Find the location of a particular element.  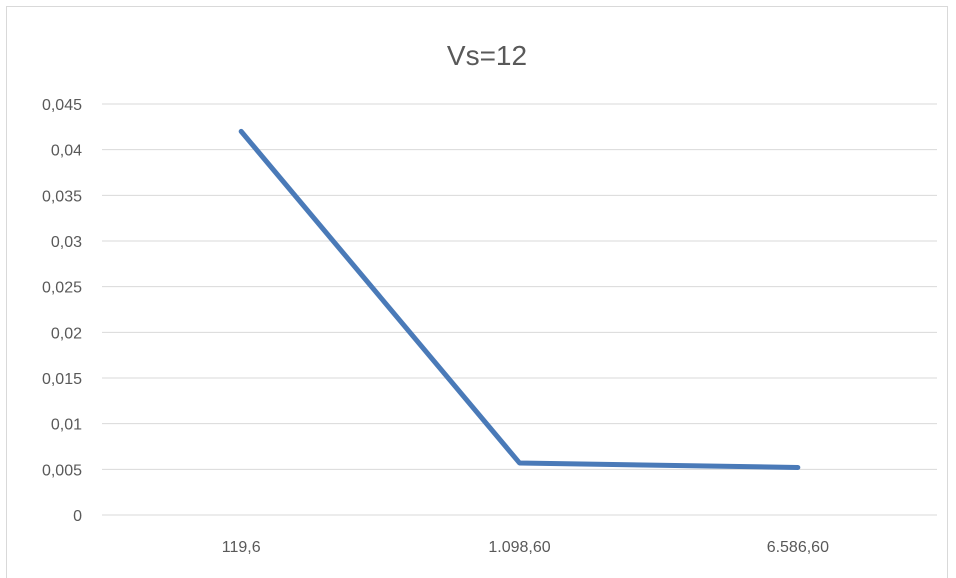

x-axis-ticks: 119,6 1.098,60 6.586,60 is located at coordinates (525, 547).